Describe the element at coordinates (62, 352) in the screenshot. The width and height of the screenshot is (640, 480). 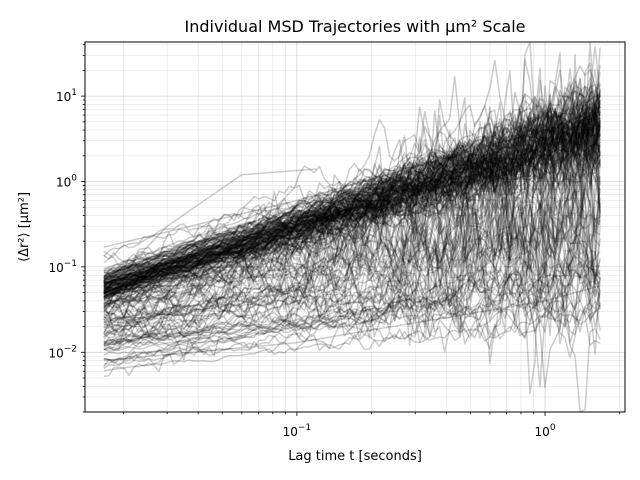
I see `y-tick-label: 10⁻²` at that location.